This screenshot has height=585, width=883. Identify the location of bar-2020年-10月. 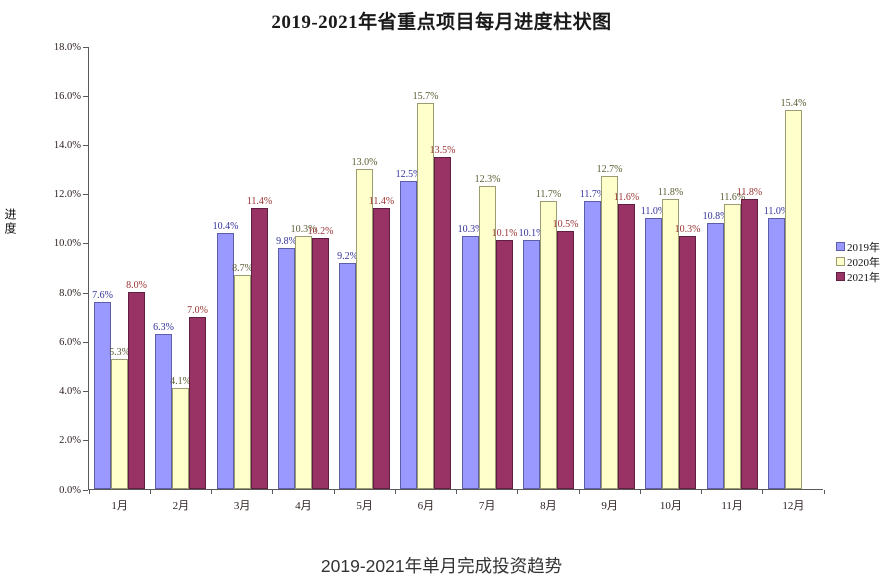
(670, 344).